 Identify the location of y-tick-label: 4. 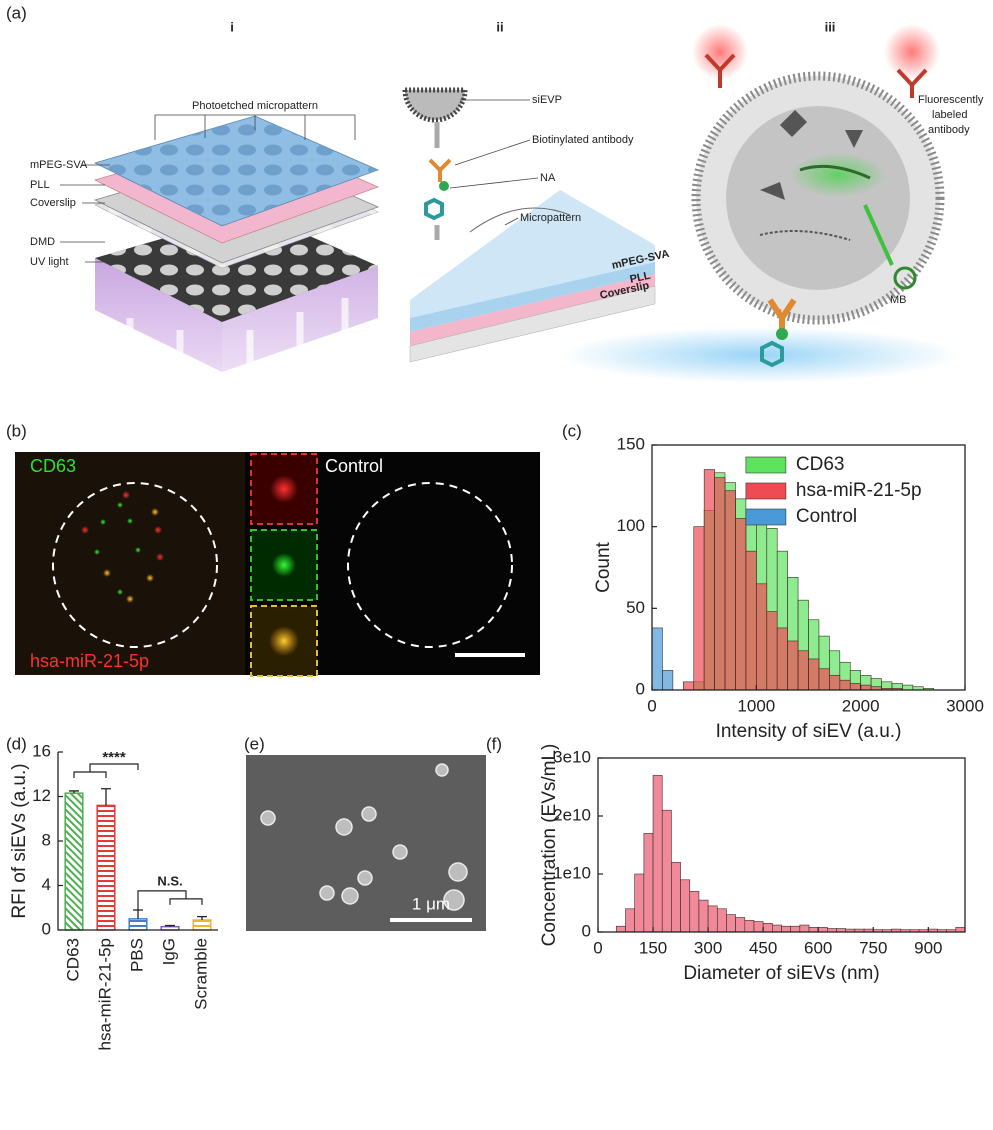
(46, 884).